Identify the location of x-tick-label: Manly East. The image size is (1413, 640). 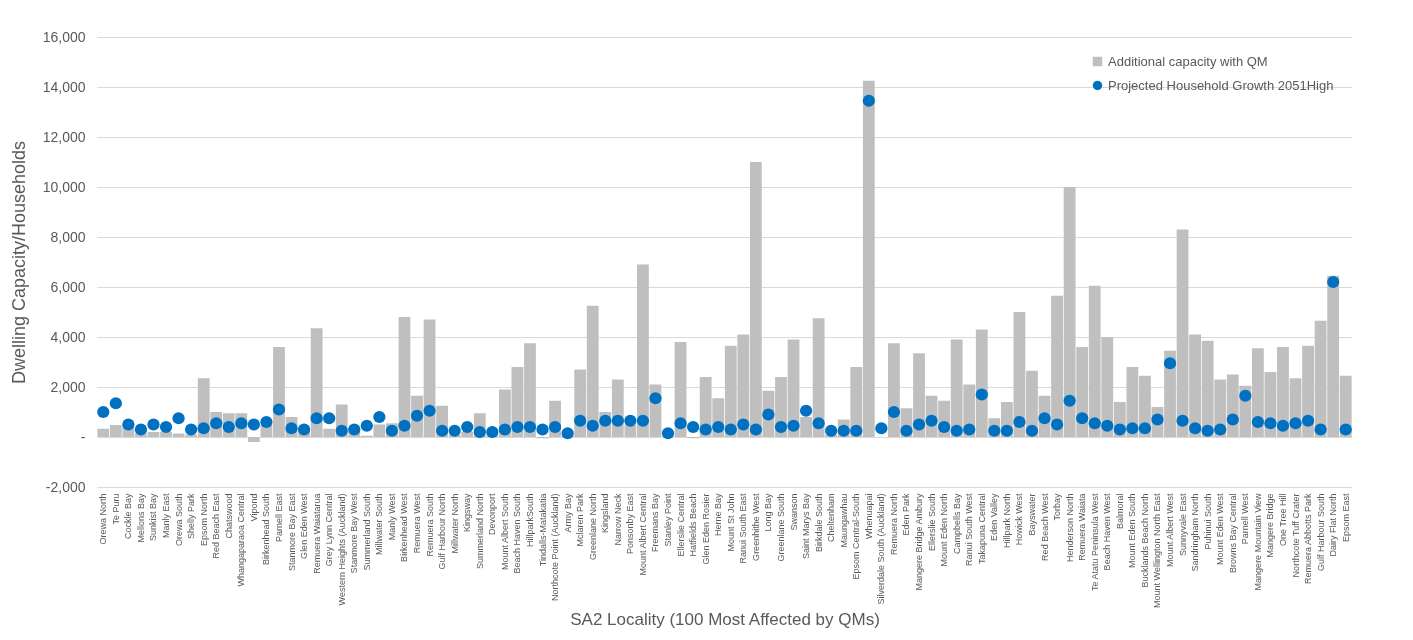
(166, 516).